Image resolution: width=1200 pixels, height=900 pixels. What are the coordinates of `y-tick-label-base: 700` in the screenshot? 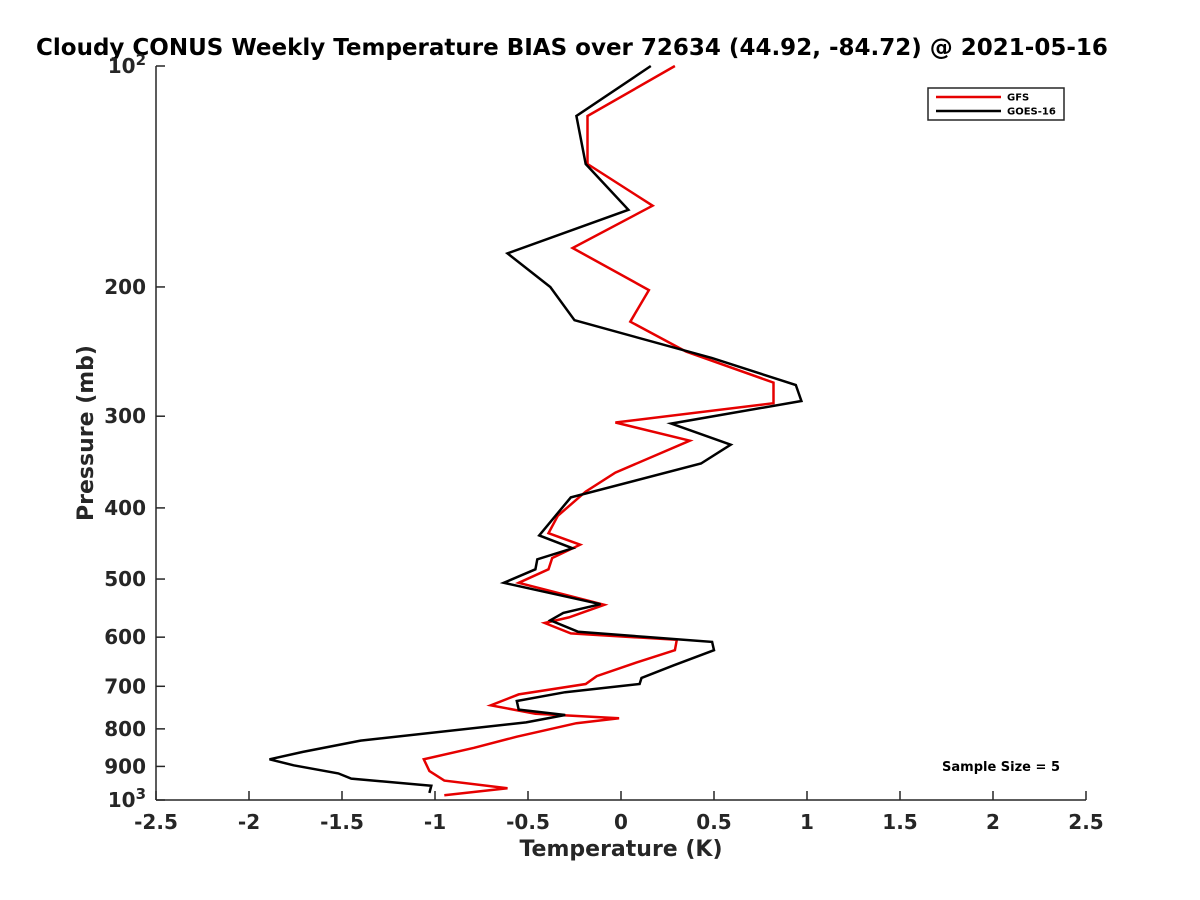 It's located at (125, 686).